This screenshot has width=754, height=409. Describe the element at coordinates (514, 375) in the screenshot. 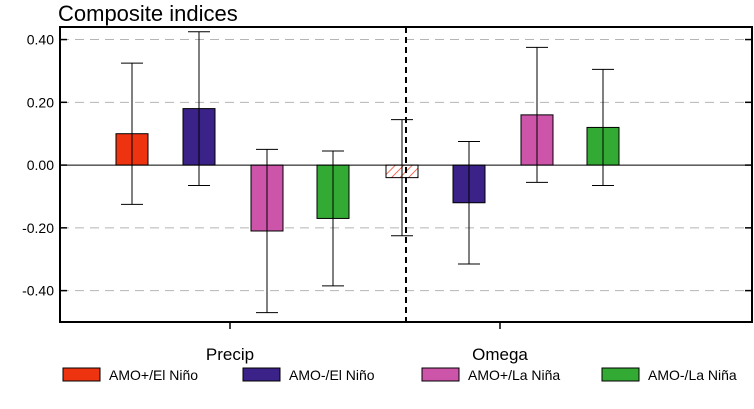

I see `legend-label-2: AMO+/La Niña` at that location.